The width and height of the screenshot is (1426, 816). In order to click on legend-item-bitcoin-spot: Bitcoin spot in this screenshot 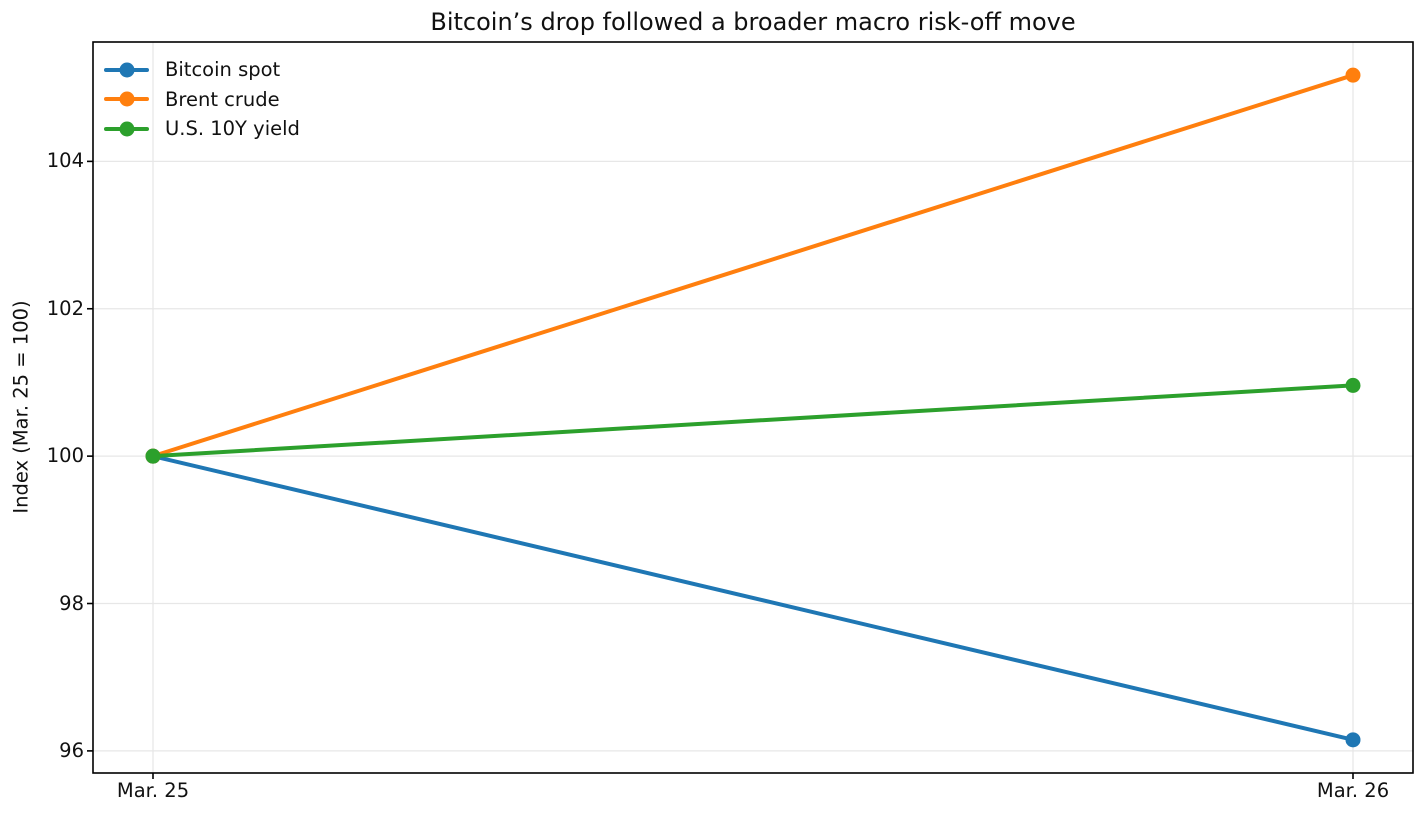, I will do `click(202, 70)`.